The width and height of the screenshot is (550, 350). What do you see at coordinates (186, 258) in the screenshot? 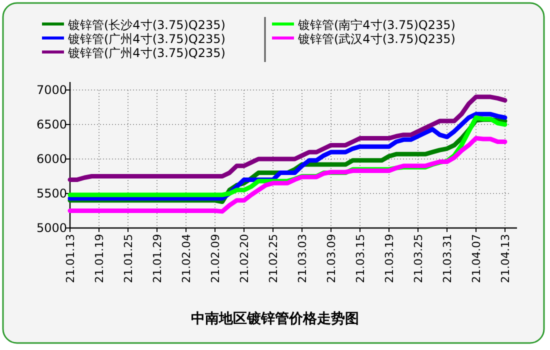
I see `x-tick-label: 21.02.04` at bounding box center [186, 258].